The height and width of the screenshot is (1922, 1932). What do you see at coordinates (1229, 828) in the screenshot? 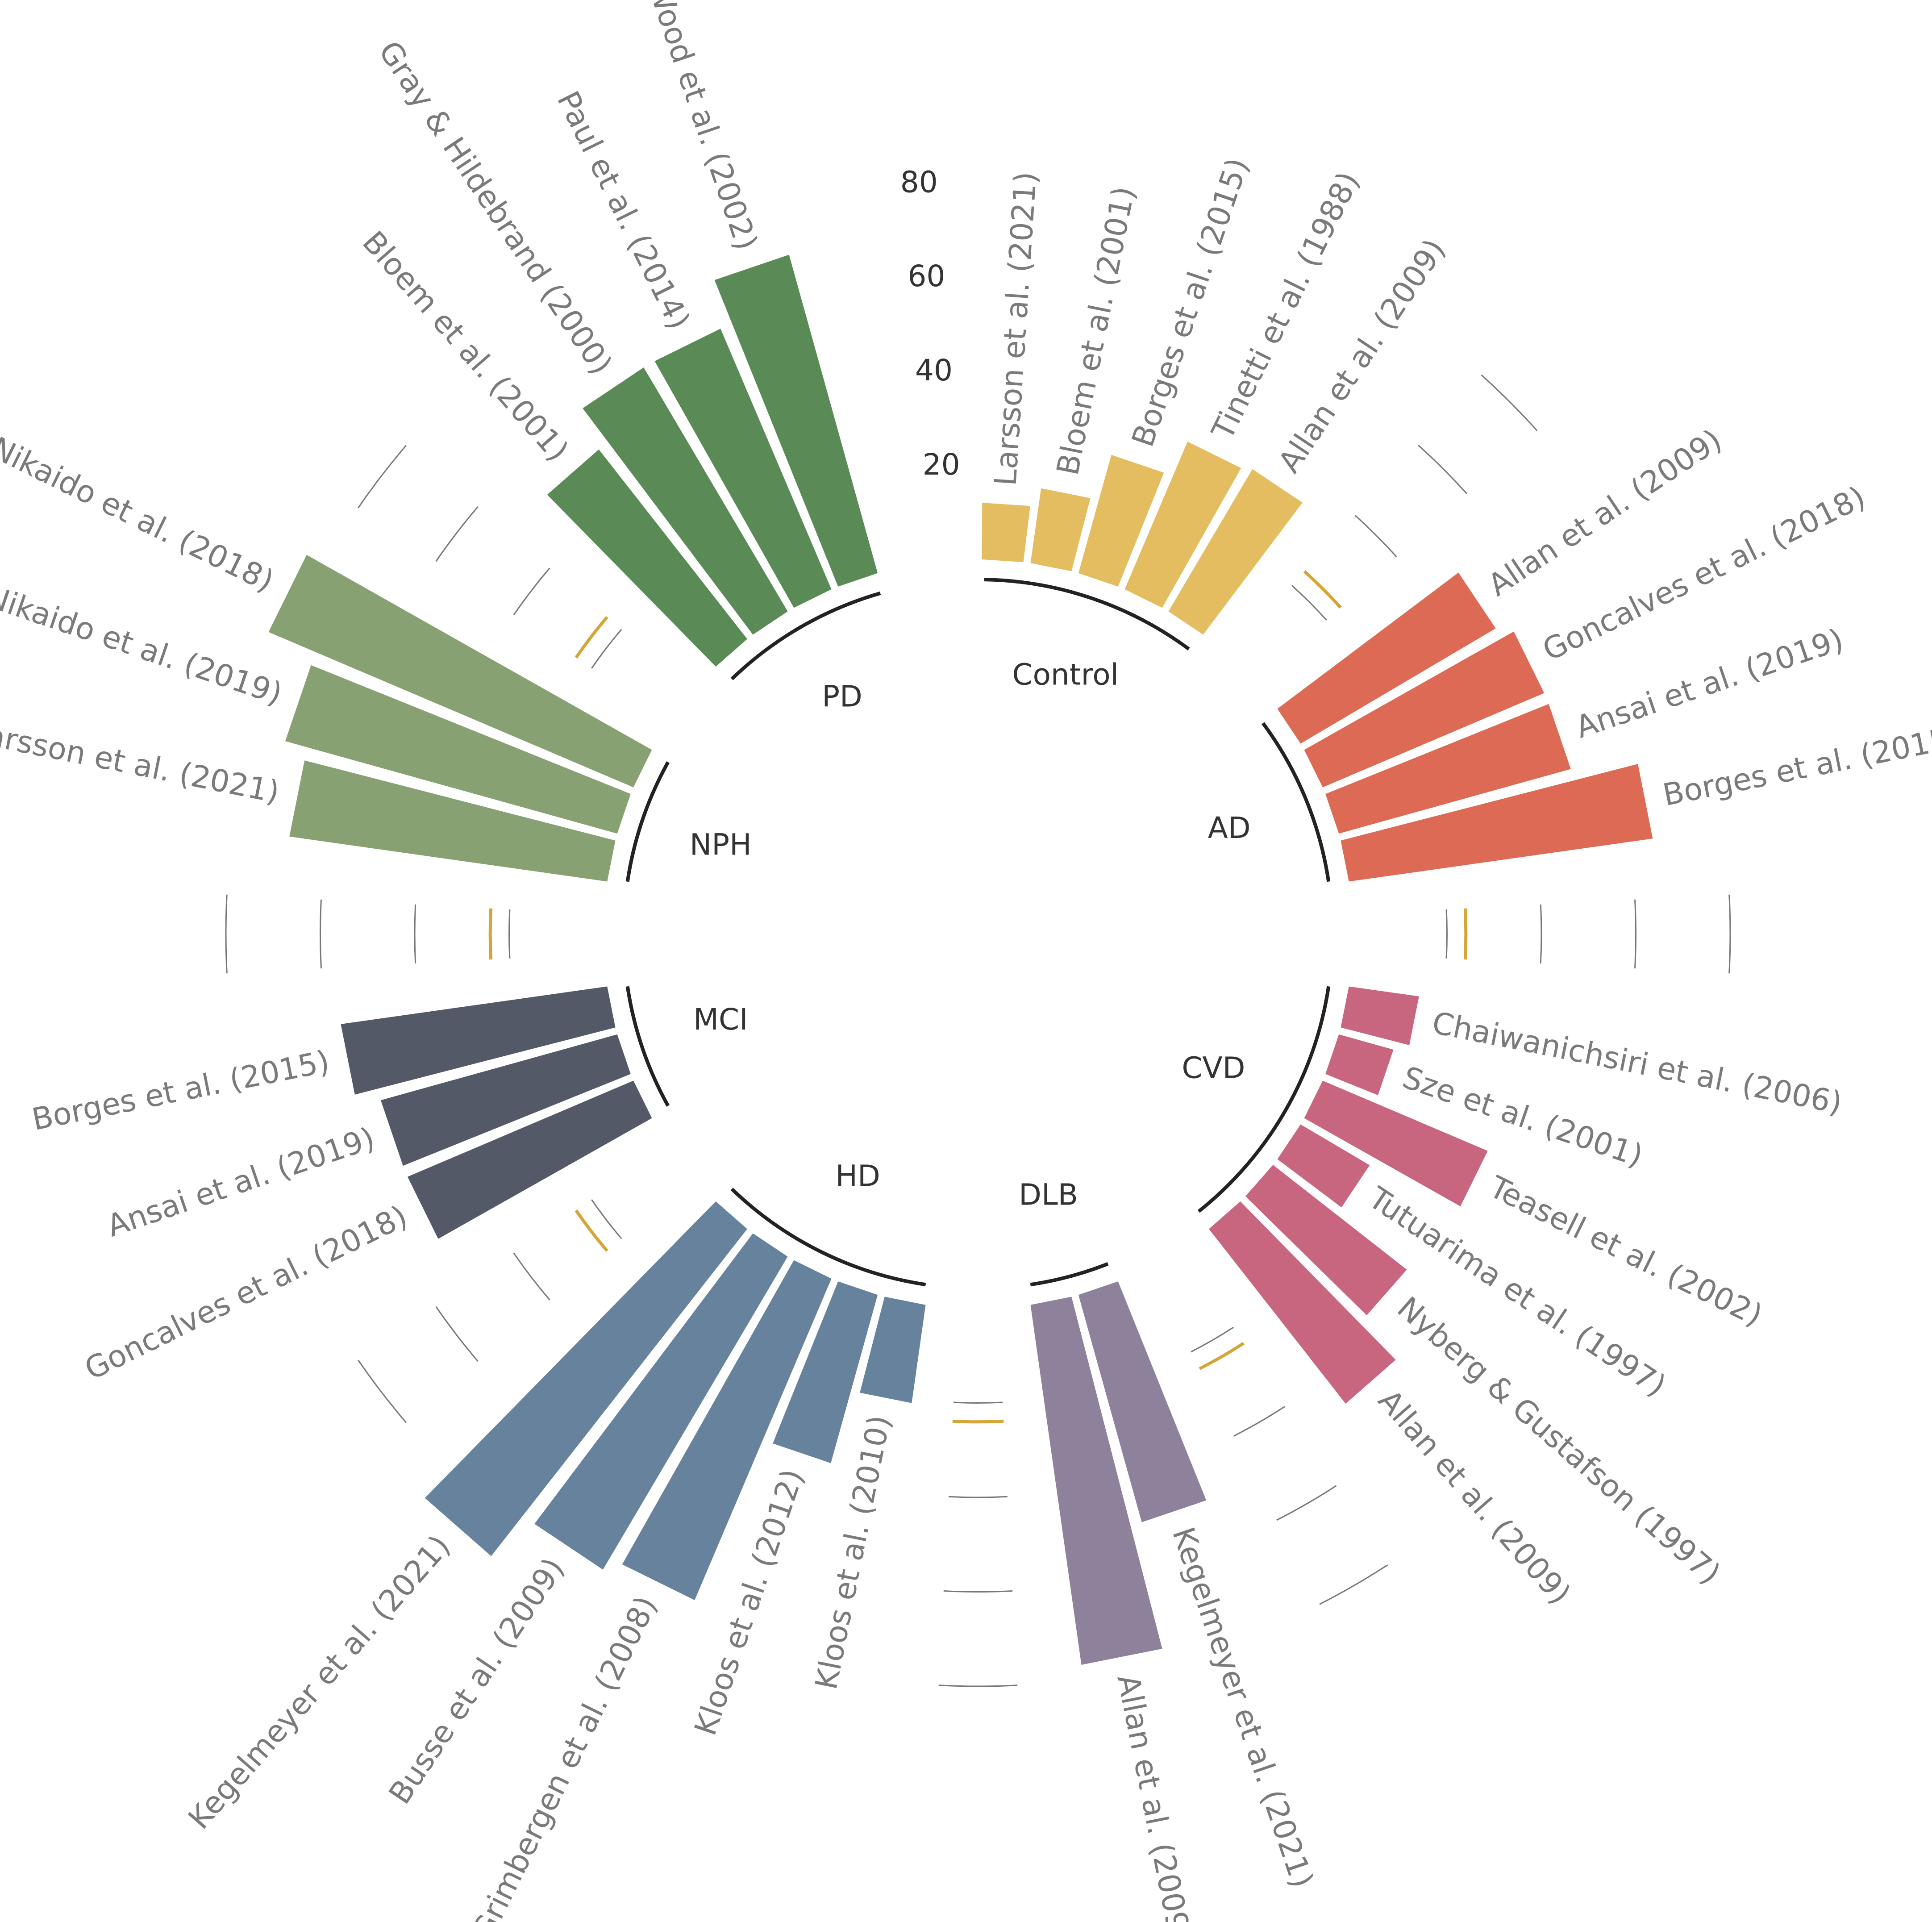
I see `group-label: AD` at bounding box center [1229, 828].